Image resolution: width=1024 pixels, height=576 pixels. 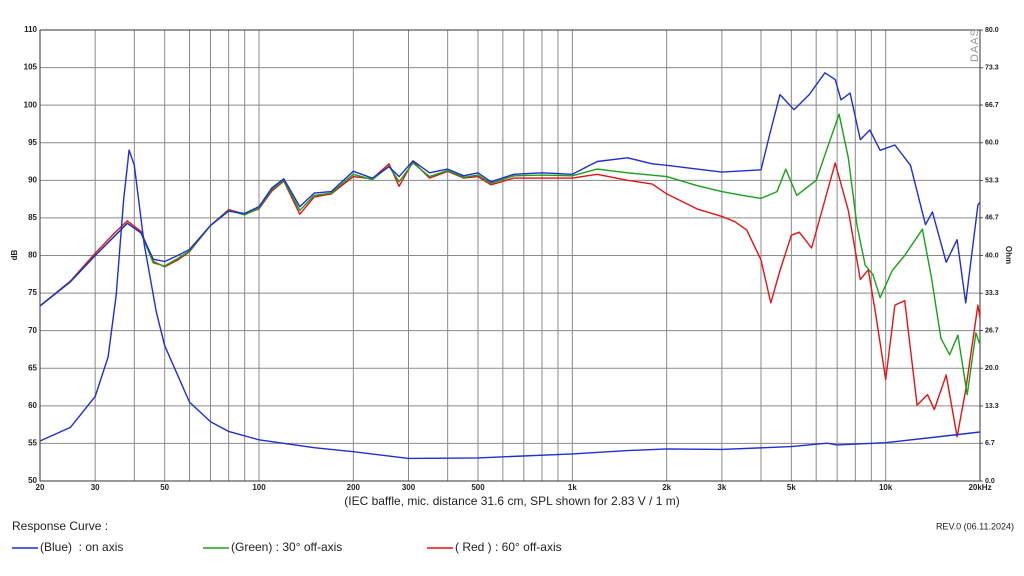 What do you see at coordinates (32, 367) in the screenshot?
I see `y-tick-label: 65` at bounding box center [32, 367].